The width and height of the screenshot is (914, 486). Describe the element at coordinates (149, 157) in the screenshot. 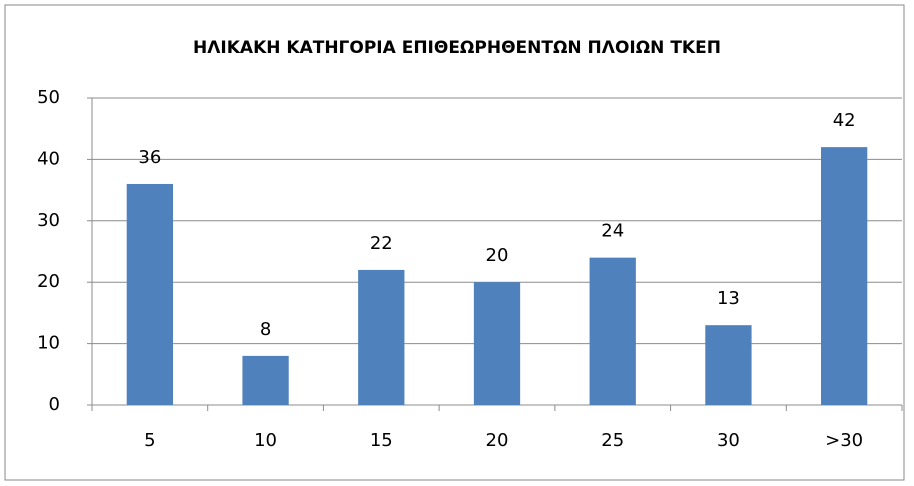

I see `data-label: 36` at that location.